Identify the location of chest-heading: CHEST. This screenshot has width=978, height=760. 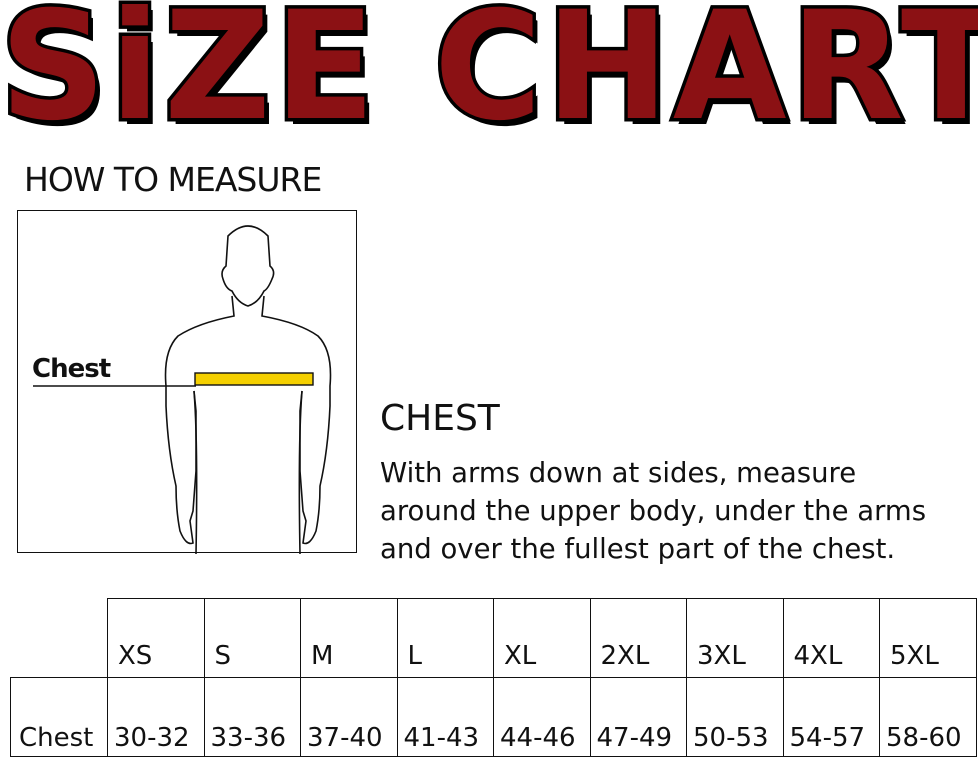
(440, 418).